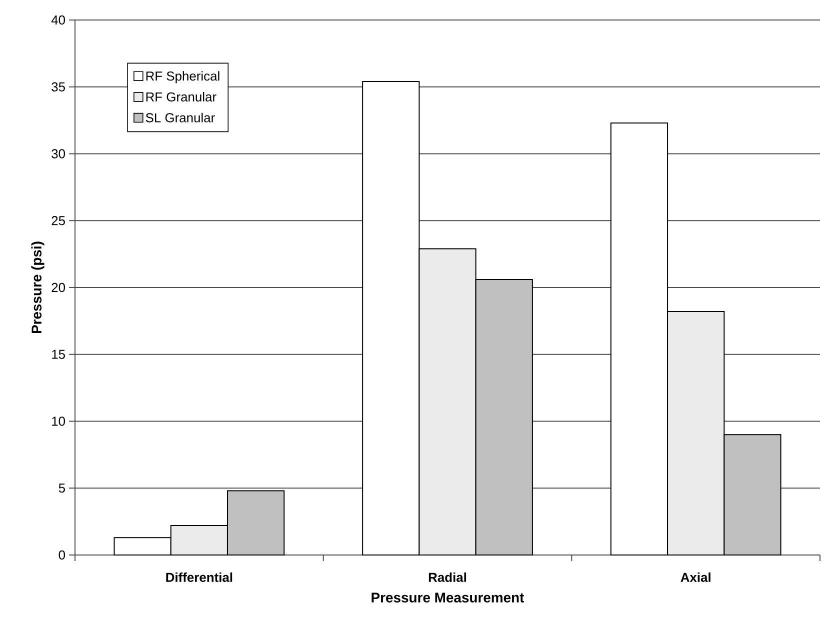 This screenshot has width=825, height=625. I want to click on y-tick-label: 15, so click(58, 354).